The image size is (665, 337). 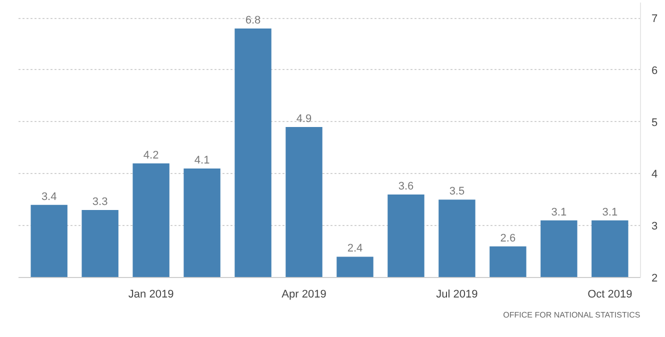 I want to click on data-label: 6.8, so click(x=253, y=20).